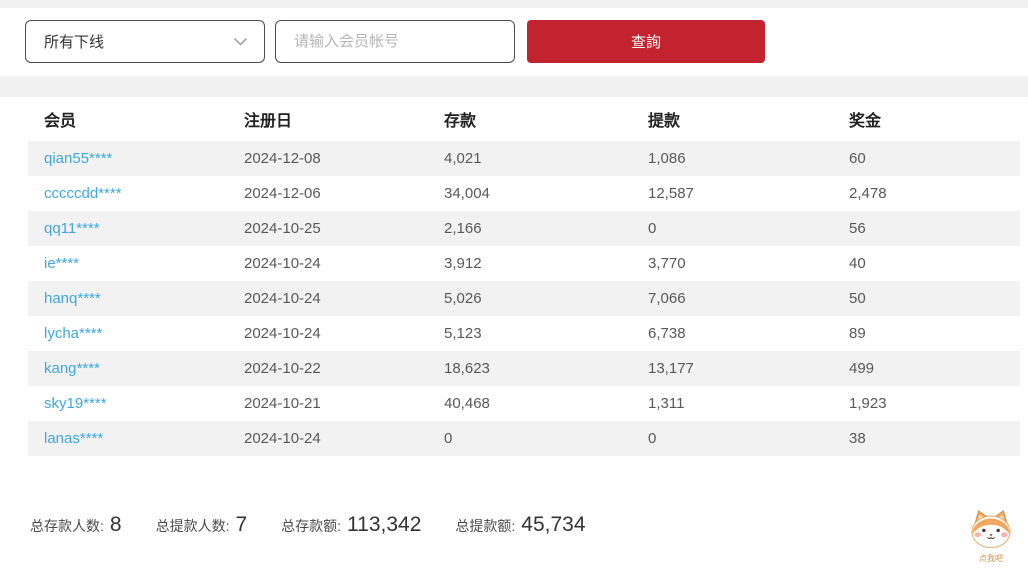 This screenshot has width=1028, height=577. Describe the element at coordinates (282, 193) in the screenshot. I see `regdate-cell: 2024-12-06` at that location.